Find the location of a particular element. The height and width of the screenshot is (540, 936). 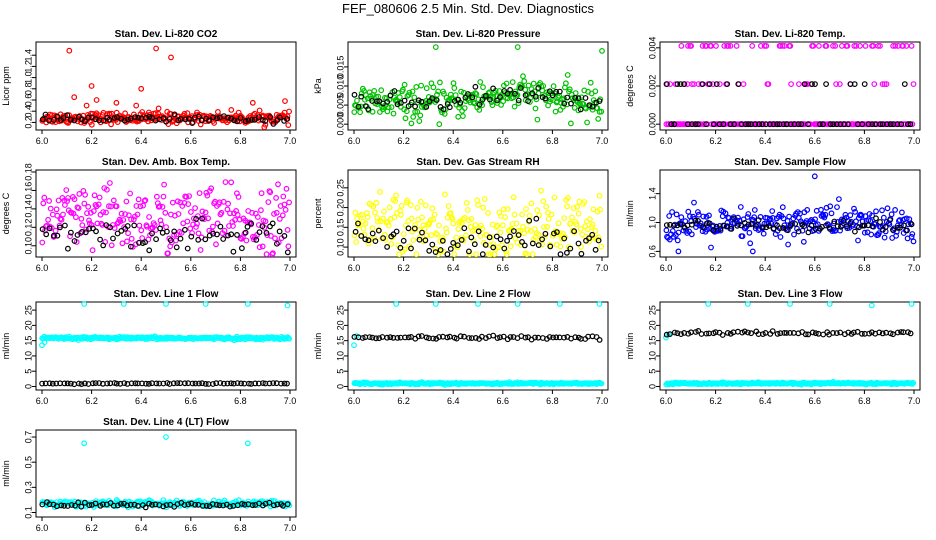

y-tick-label: 0.1 is located at coordinates (28, 512).